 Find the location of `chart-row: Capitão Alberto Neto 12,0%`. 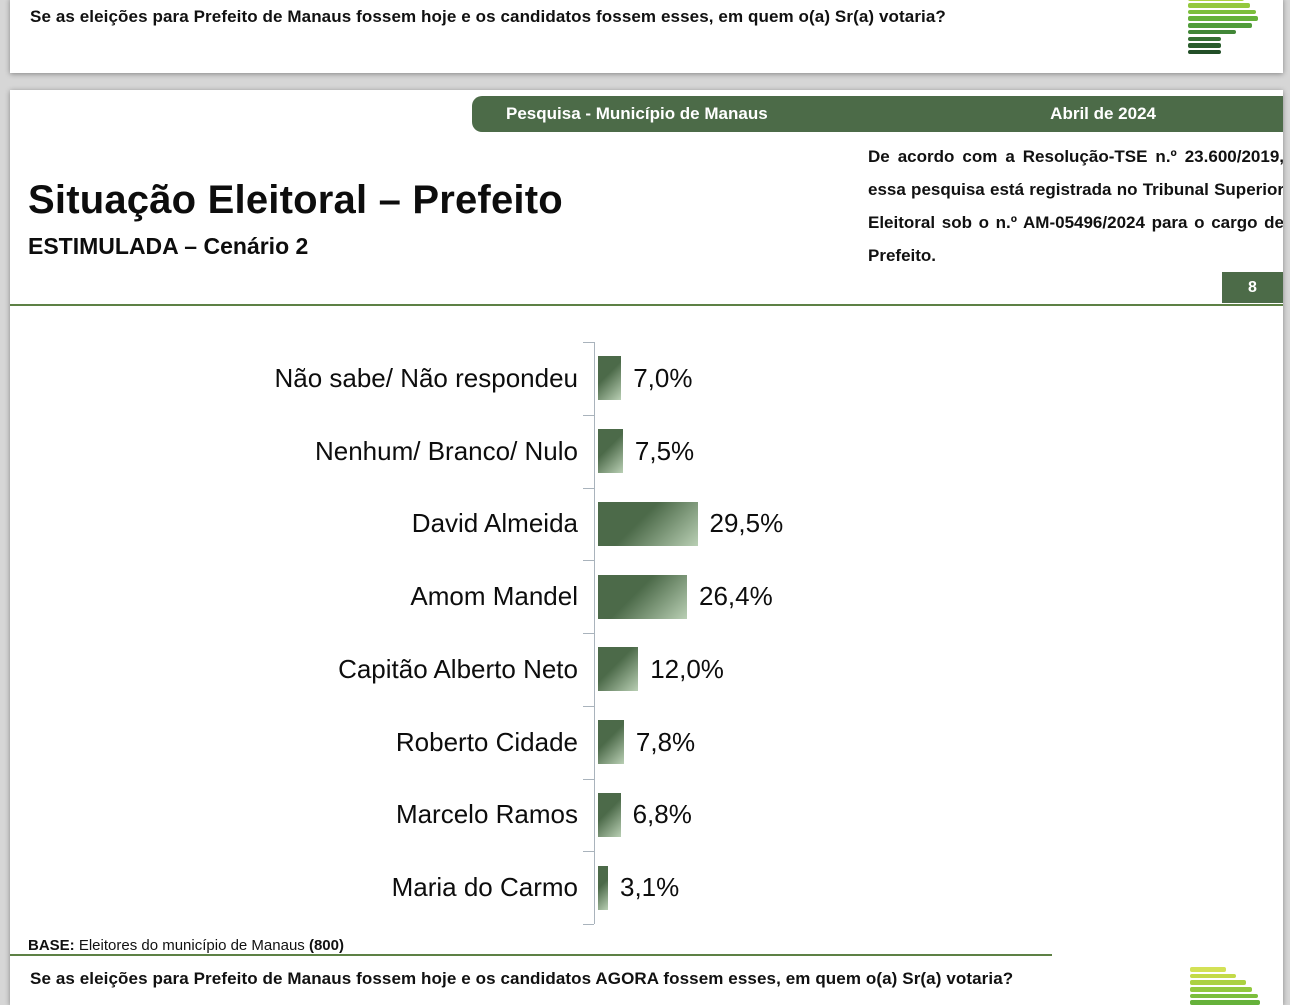

chart-row: Capitão Alberto Neto 12,0% is located at coordinates (646, 669).